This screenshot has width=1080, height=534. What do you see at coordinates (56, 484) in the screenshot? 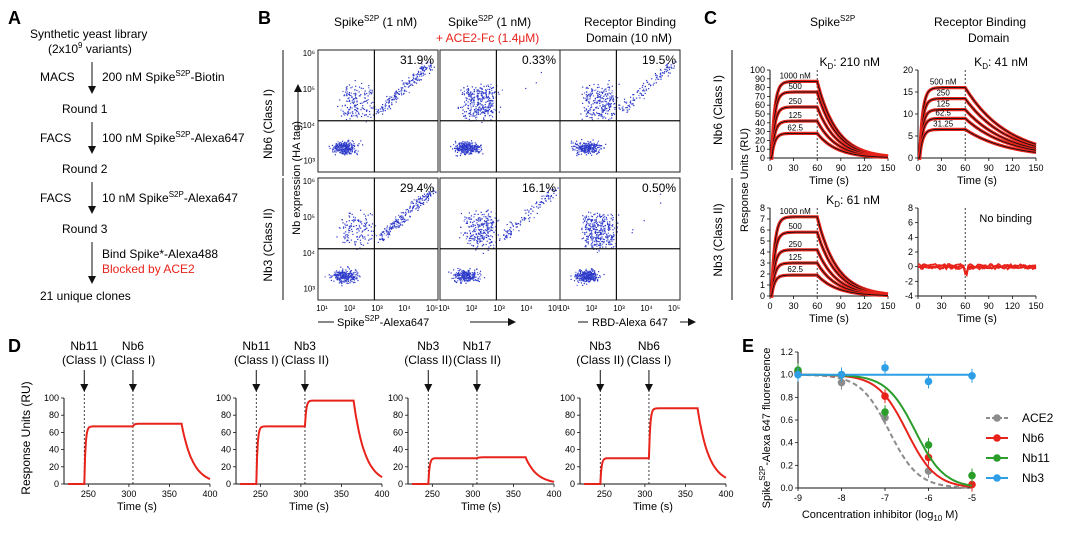
I see `d-ytick-label: 0` at bounding box center [56, 484].